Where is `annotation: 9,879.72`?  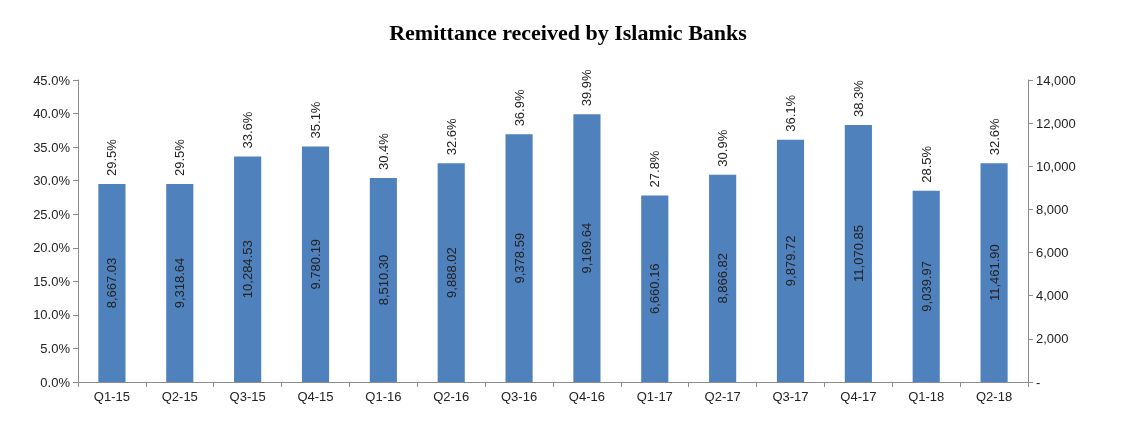
annotation: 9,879.72 is located at coordinates (790, 261).